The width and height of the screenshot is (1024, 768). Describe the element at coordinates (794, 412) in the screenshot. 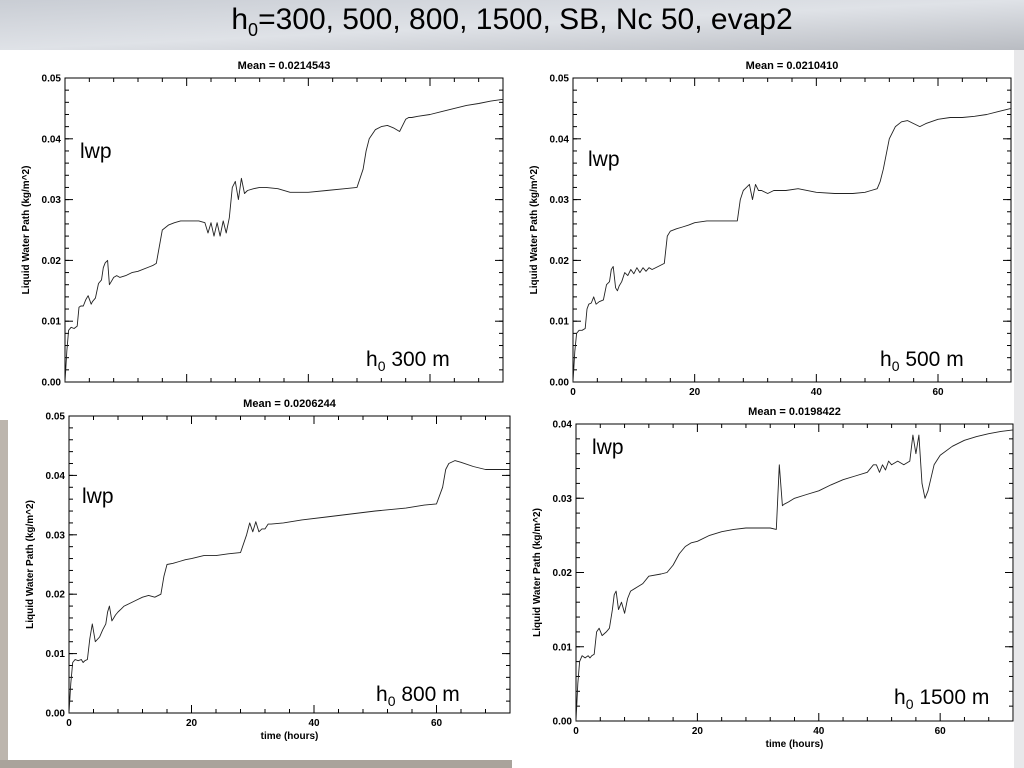

I see `chart-title: Mean = 0.0198422` at that location.